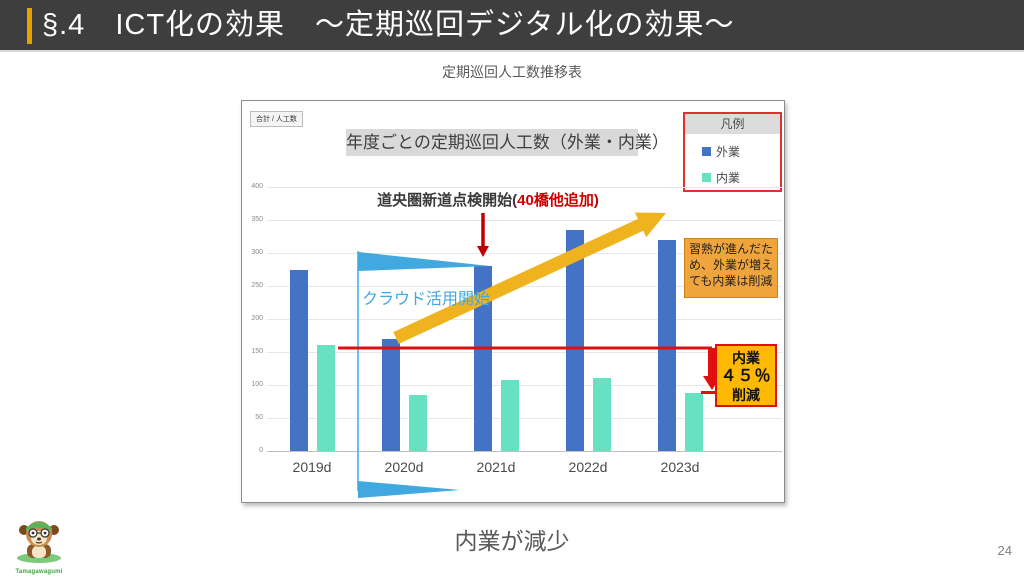 The image size is (1024, 576). Describe the element at coordinates (728, 178) in the screenshot. I see `legend-label: 内業` at that location.